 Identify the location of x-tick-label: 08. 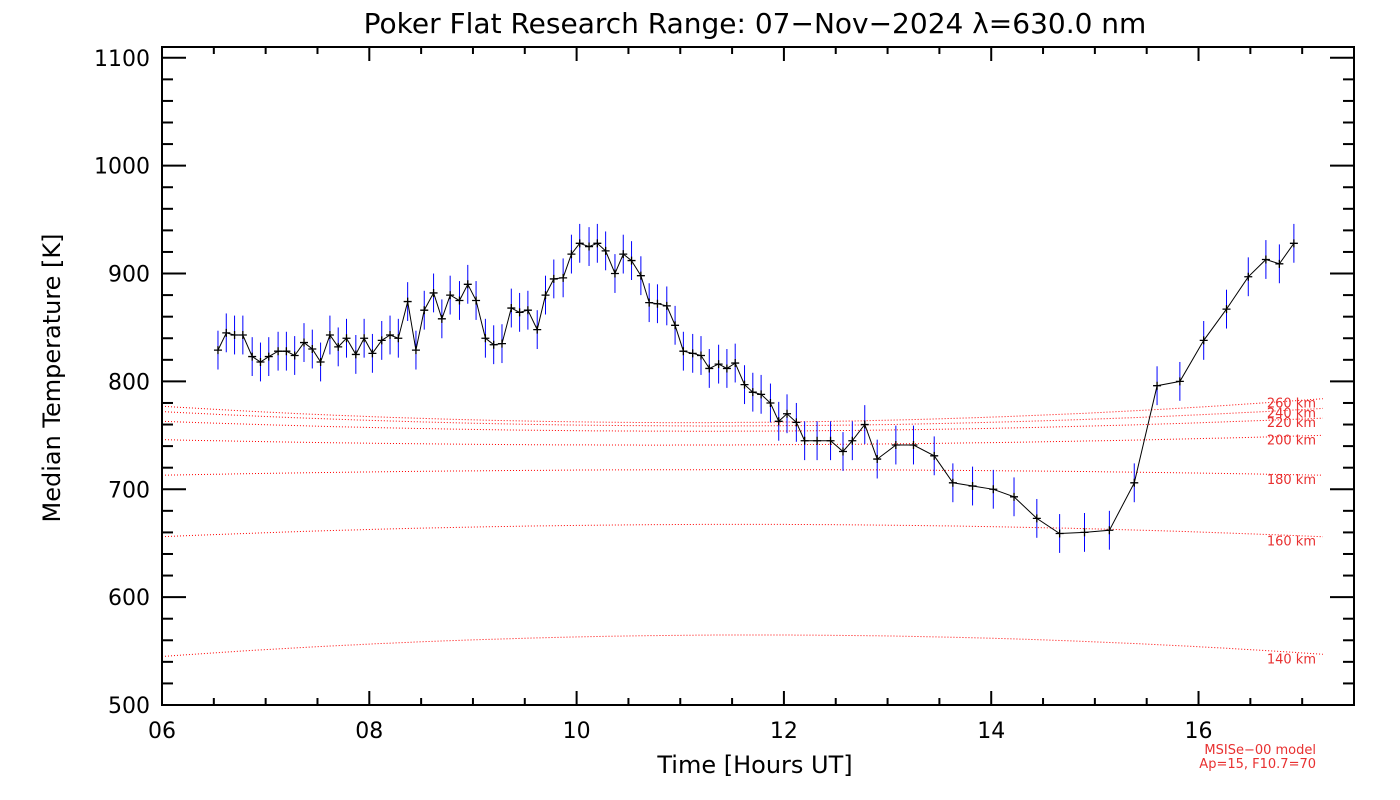
(369, 731).